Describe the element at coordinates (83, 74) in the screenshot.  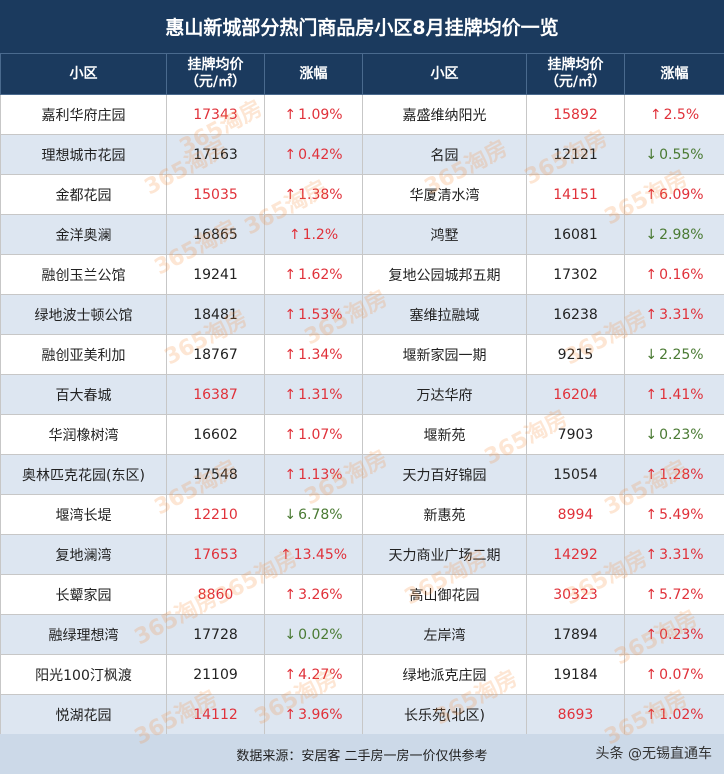
I see `header-name-left: 小区` at that location.